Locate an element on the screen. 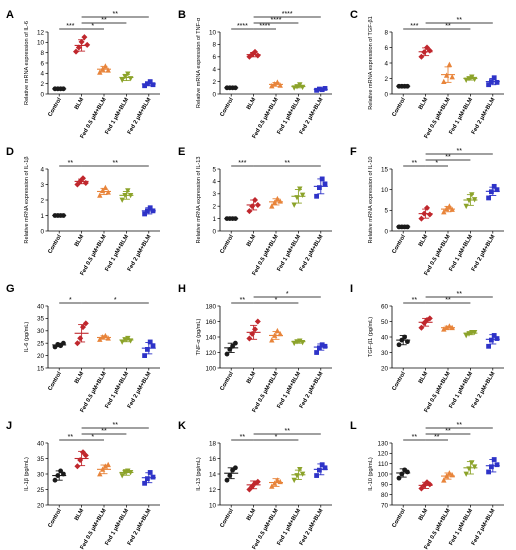 This screenshot has height=550, width=516. y-tick-label: 160 is located at coordinates (210, 322).